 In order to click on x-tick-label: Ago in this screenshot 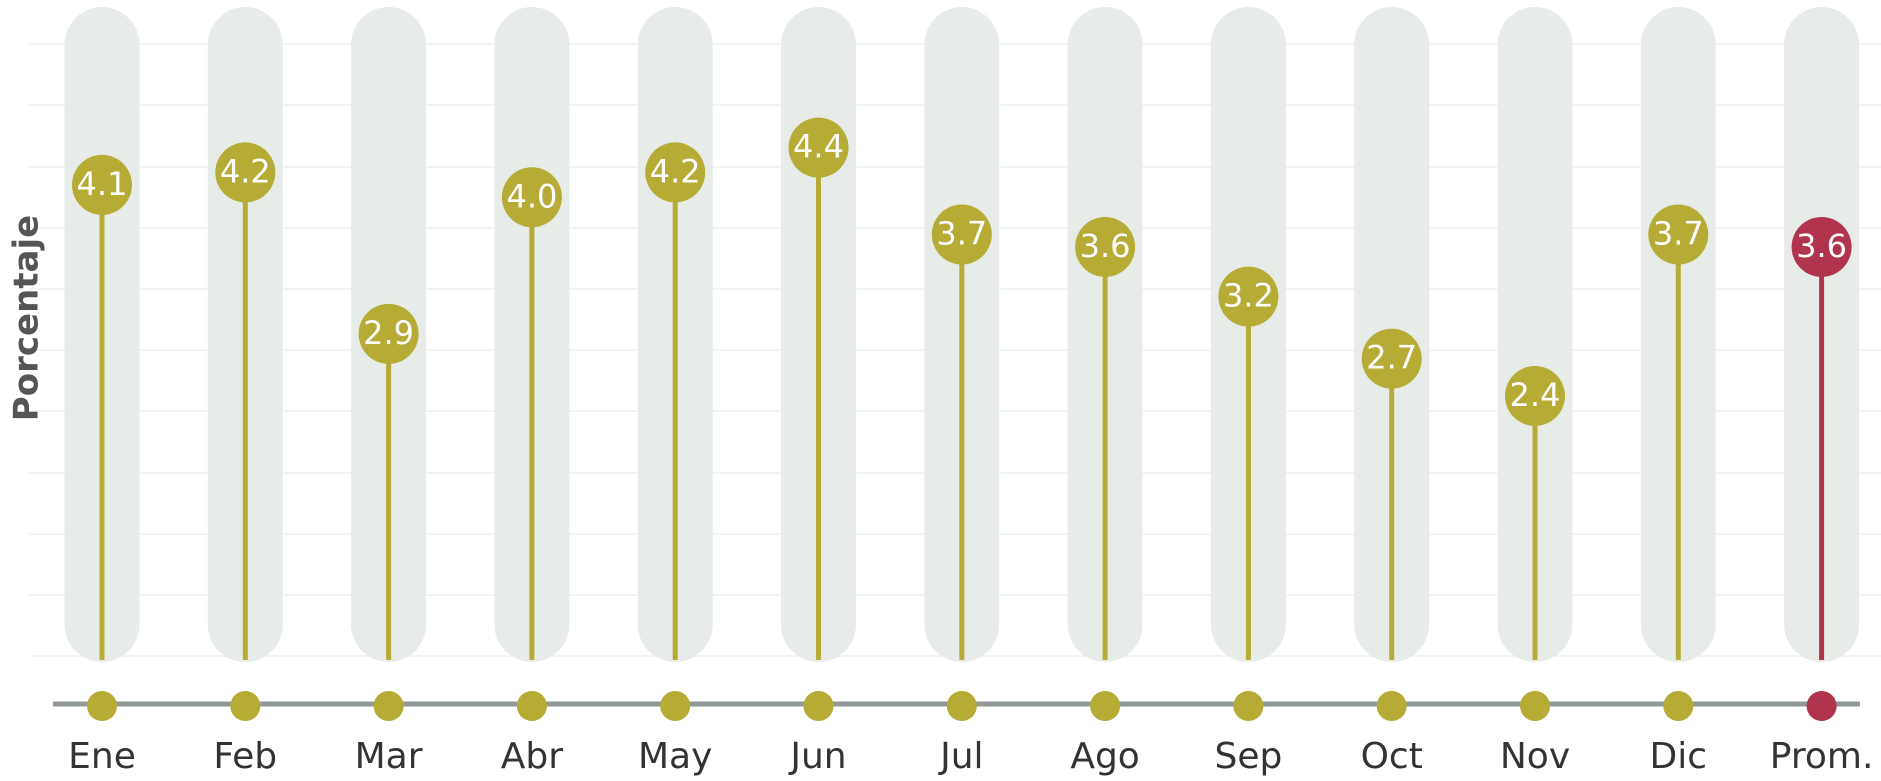, I will do `click(1105, 756)`.